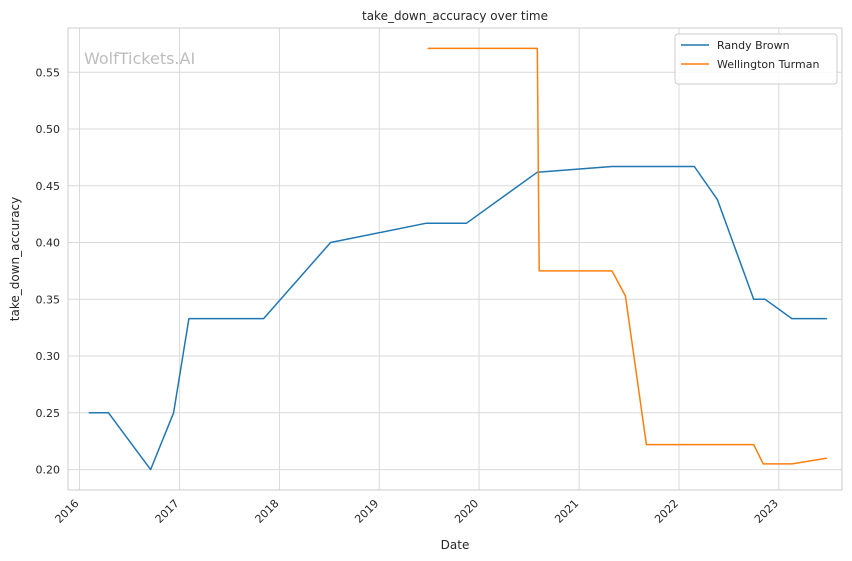  What do you see at coordinates (753, 45) in the screenshot?
I see `legend-label: Randy Brown` at bounding box center [753, 45].